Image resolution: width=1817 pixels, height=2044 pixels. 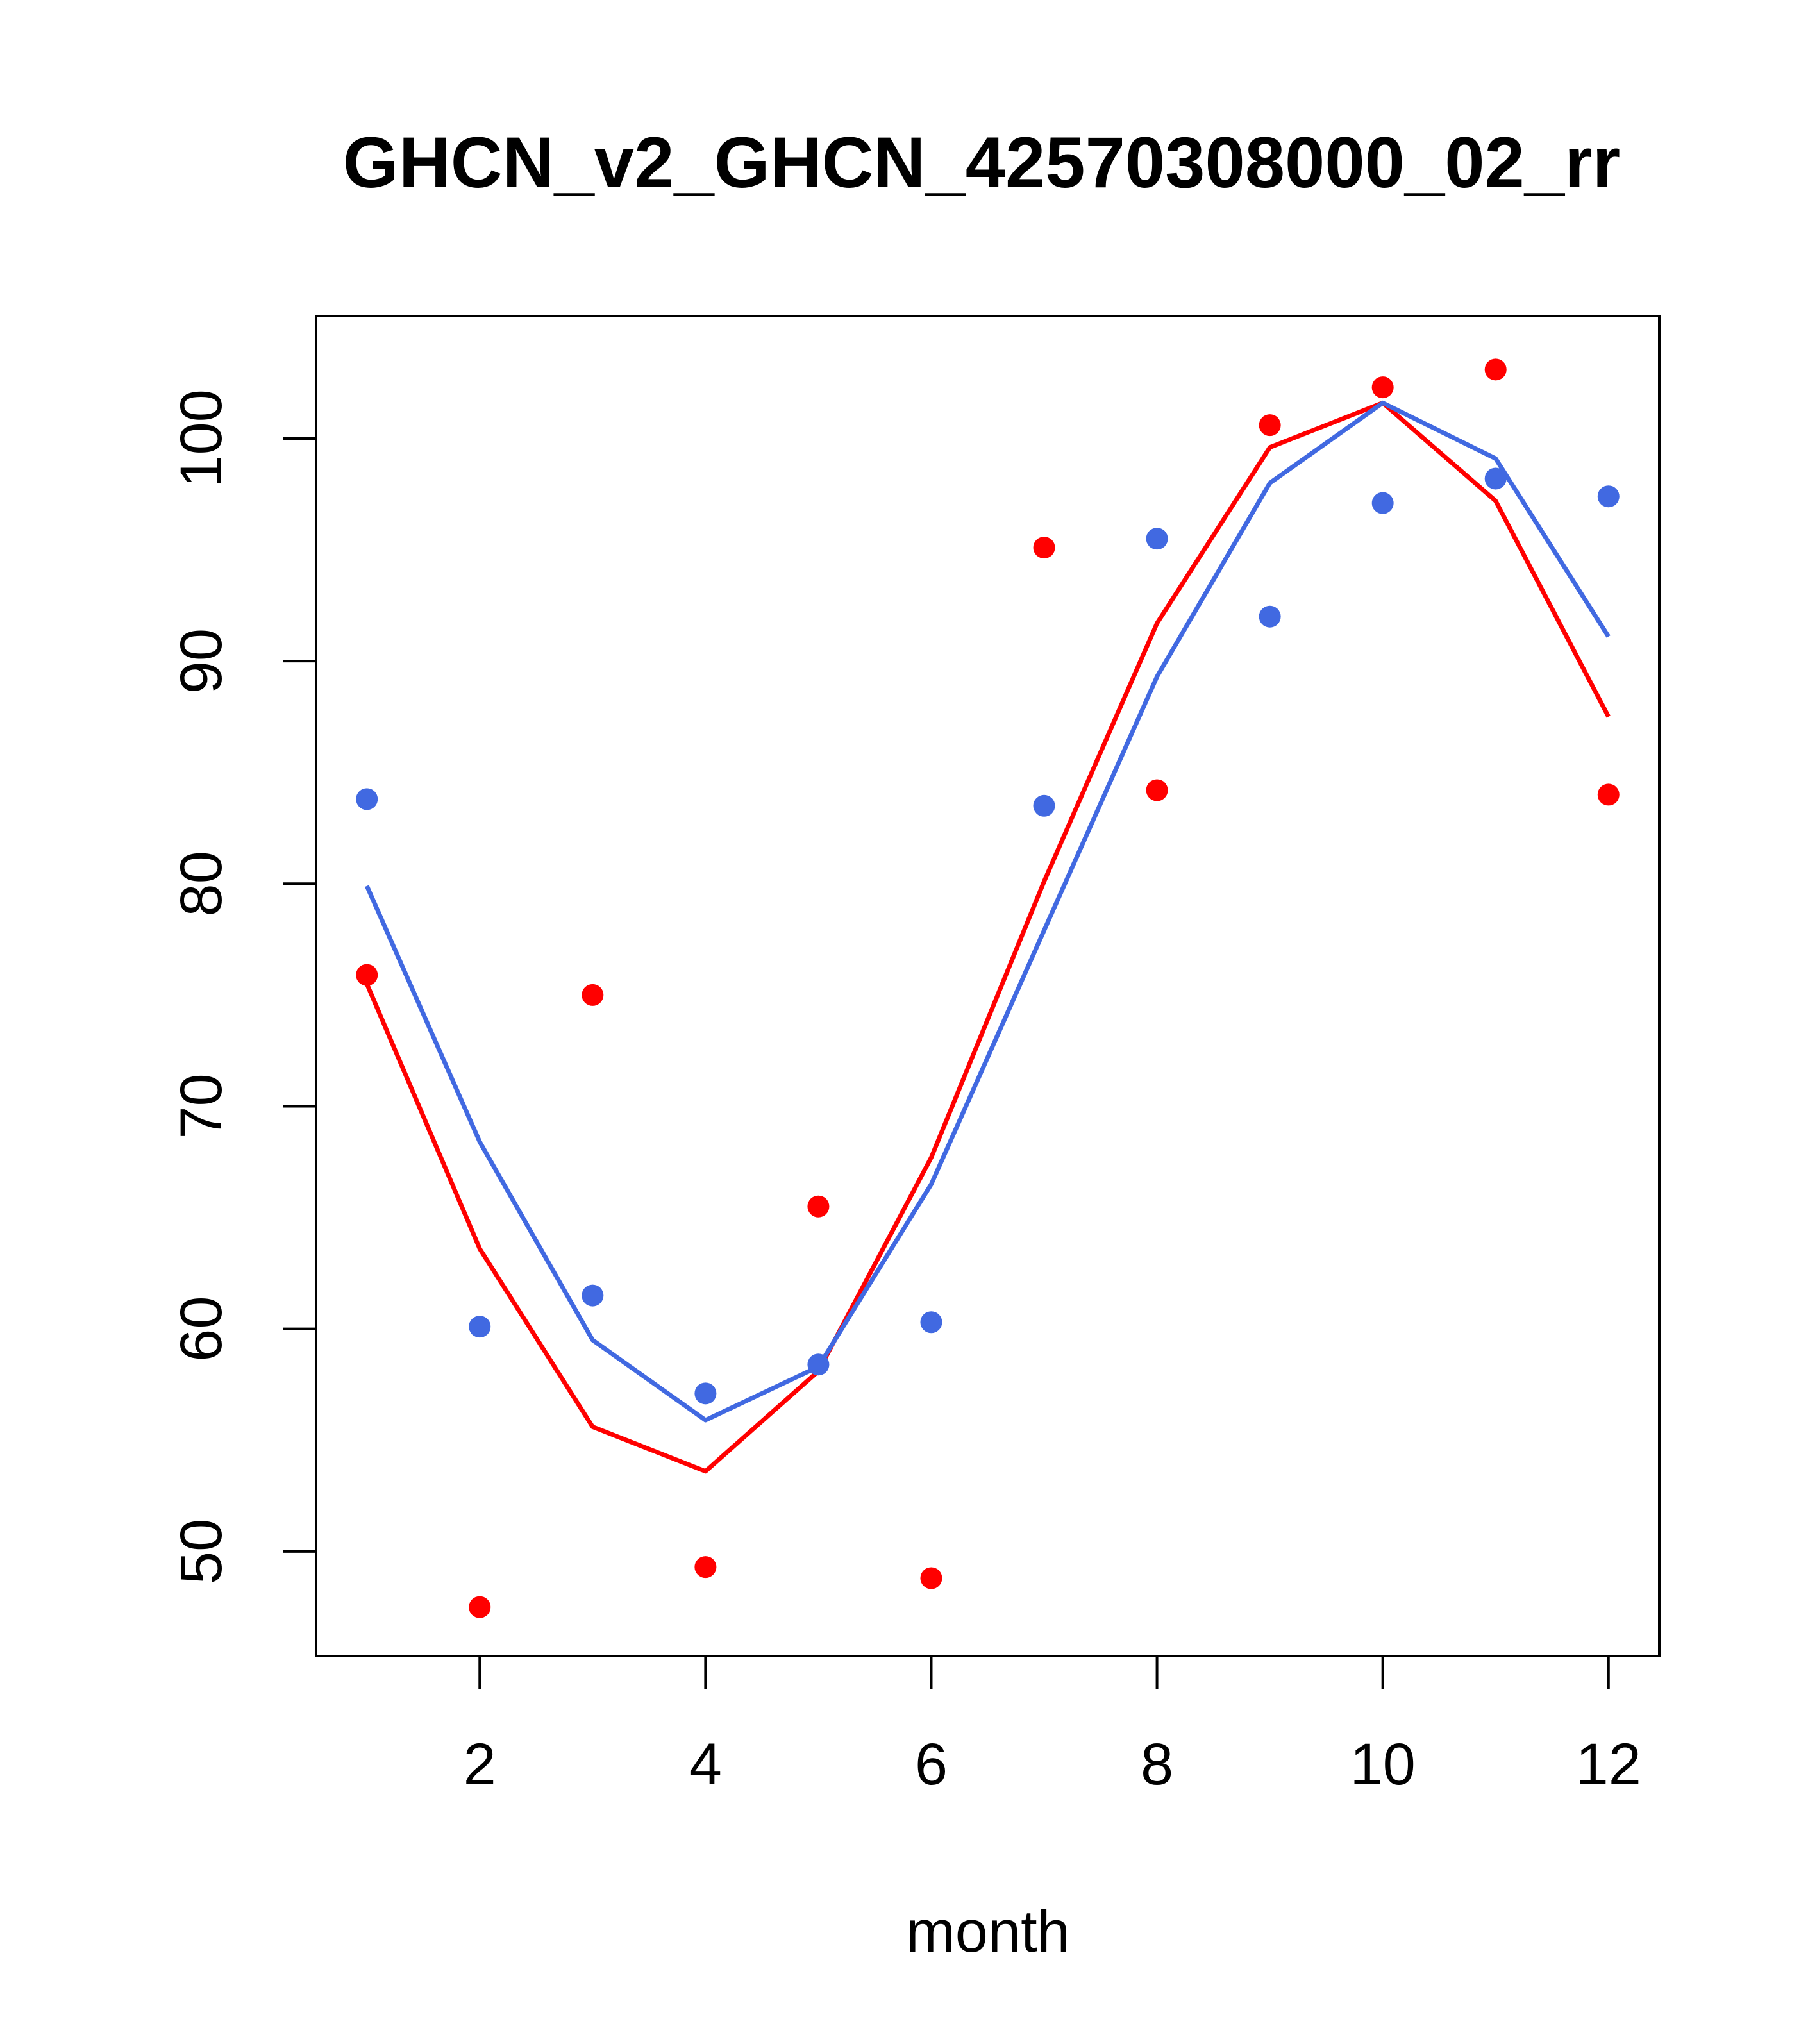 I want to click on y-axis: 50 60 70 80 90 100, so click(x=243, y=987).